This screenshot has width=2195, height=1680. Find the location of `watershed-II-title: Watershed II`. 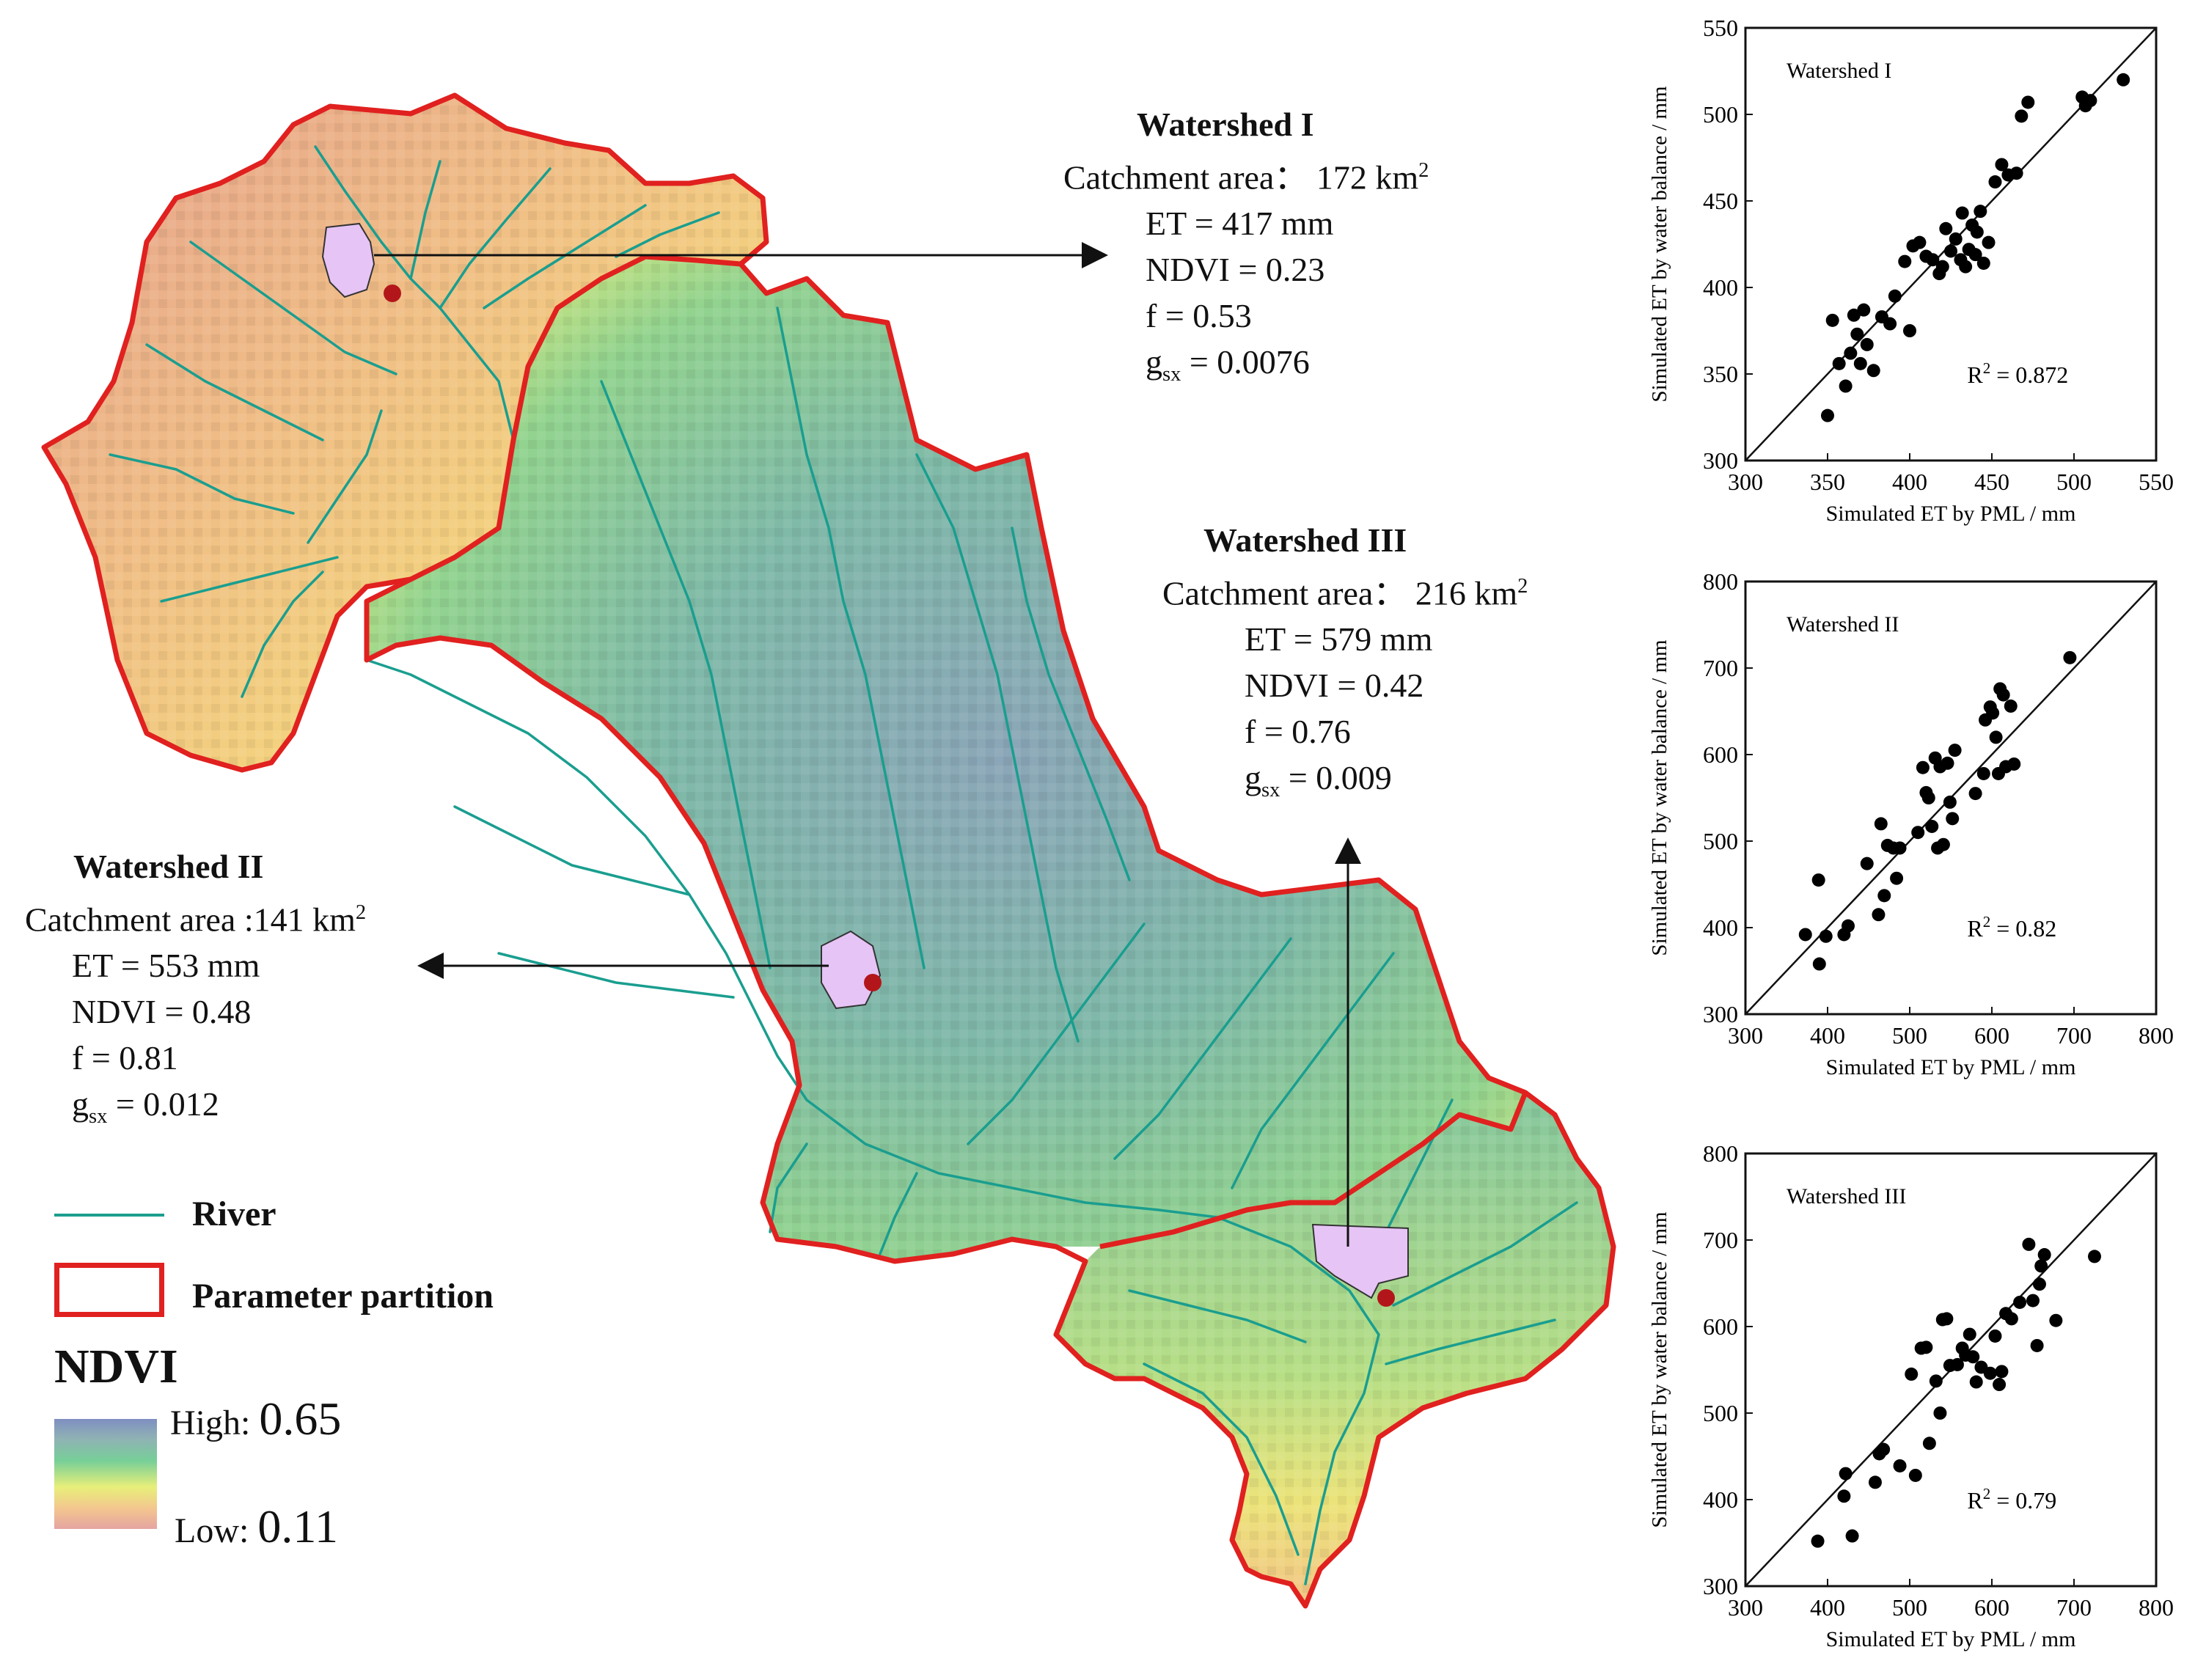

watershed-II-title: Watershed II is located at coordinates (168, 867).